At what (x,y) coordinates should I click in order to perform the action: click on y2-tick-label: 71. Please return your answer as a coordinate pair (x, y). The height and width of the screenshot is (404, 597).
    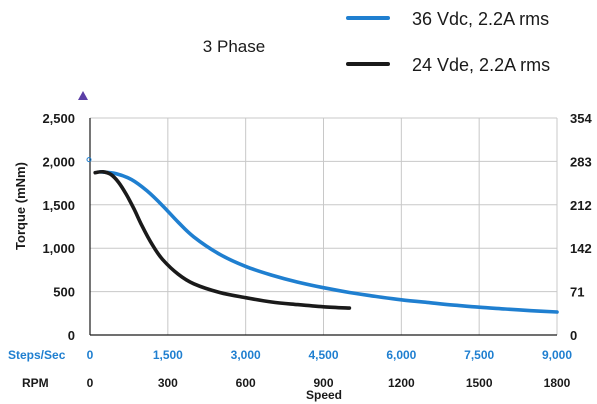
    Looking at the image, I should click on (577, 292).